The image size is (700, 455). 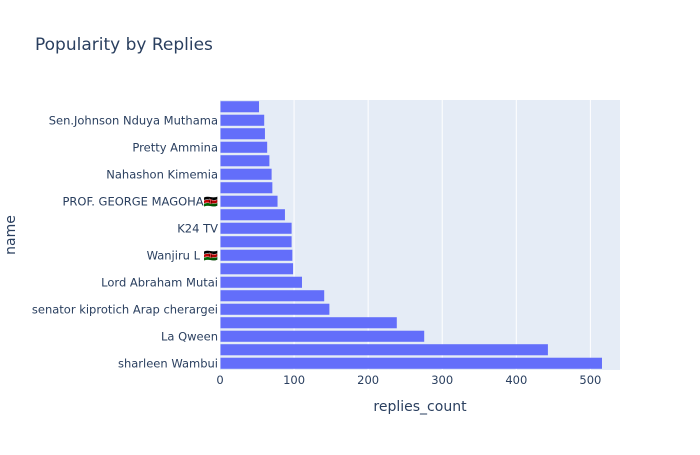 I want to click on x-tick-label: 500, so click(x=590, y=380).